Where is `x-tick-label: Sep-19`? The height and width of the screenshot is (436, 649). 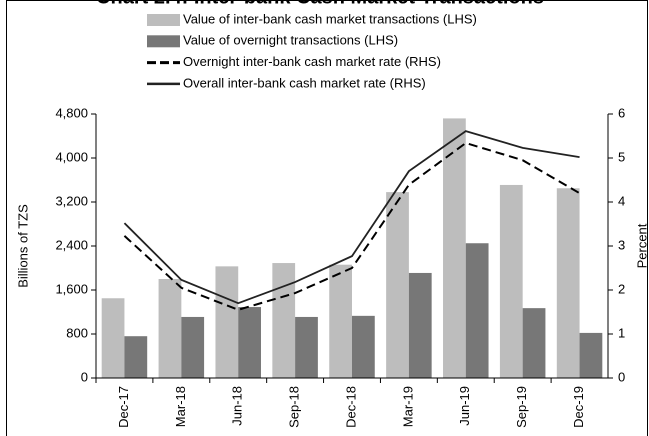 x-tick-label: Sep-19 is located at coordinates (521, 407).